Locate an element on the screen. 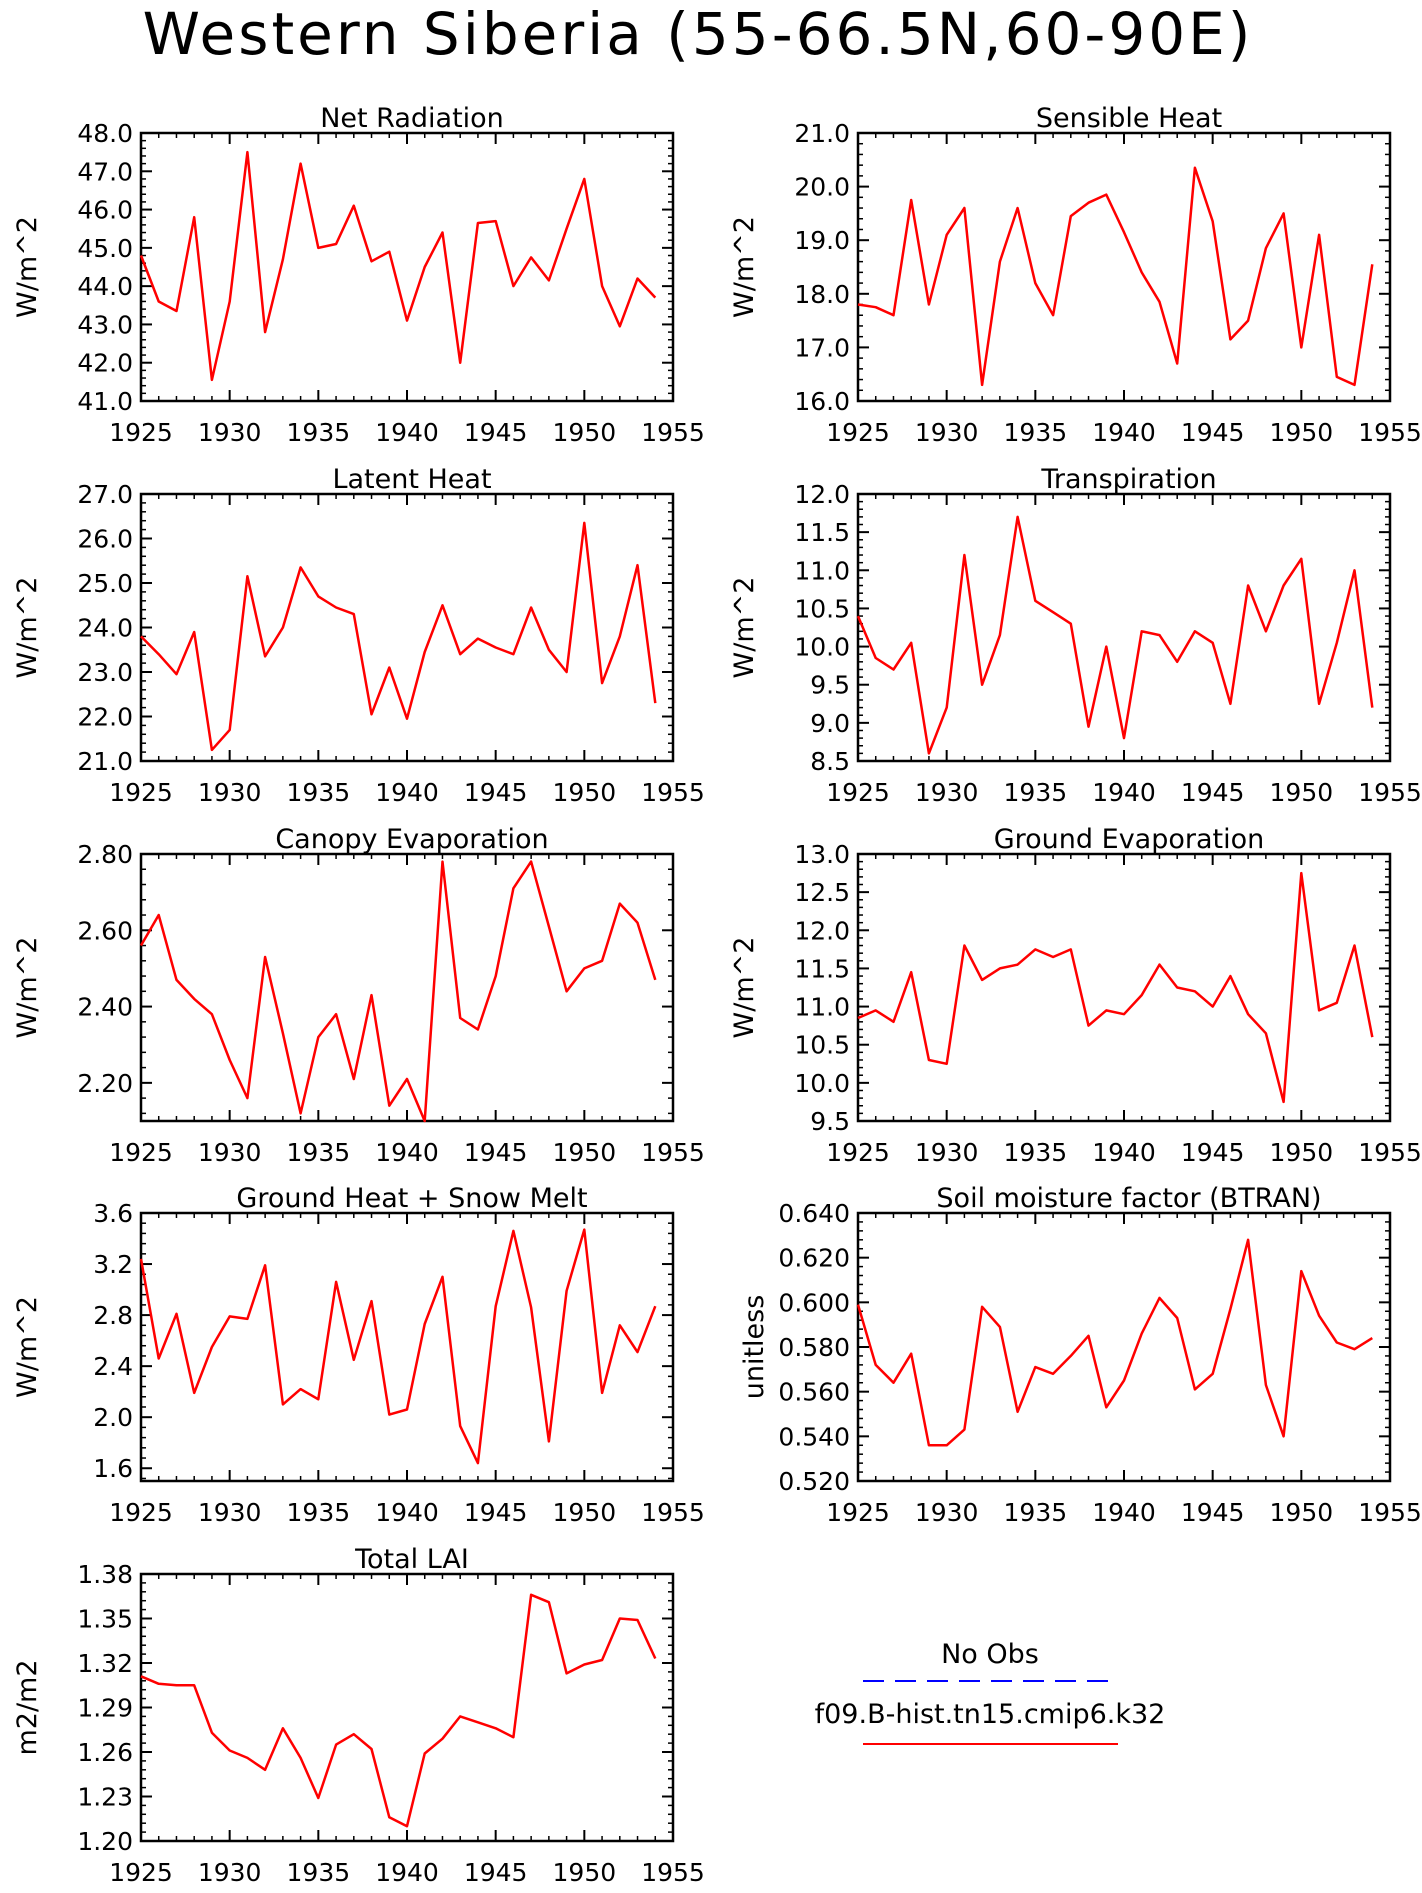 Image resolution: width=1422 pixels, height=1893 pixels. y-tick-label: 12.5 is located at coordinates (822, 892).